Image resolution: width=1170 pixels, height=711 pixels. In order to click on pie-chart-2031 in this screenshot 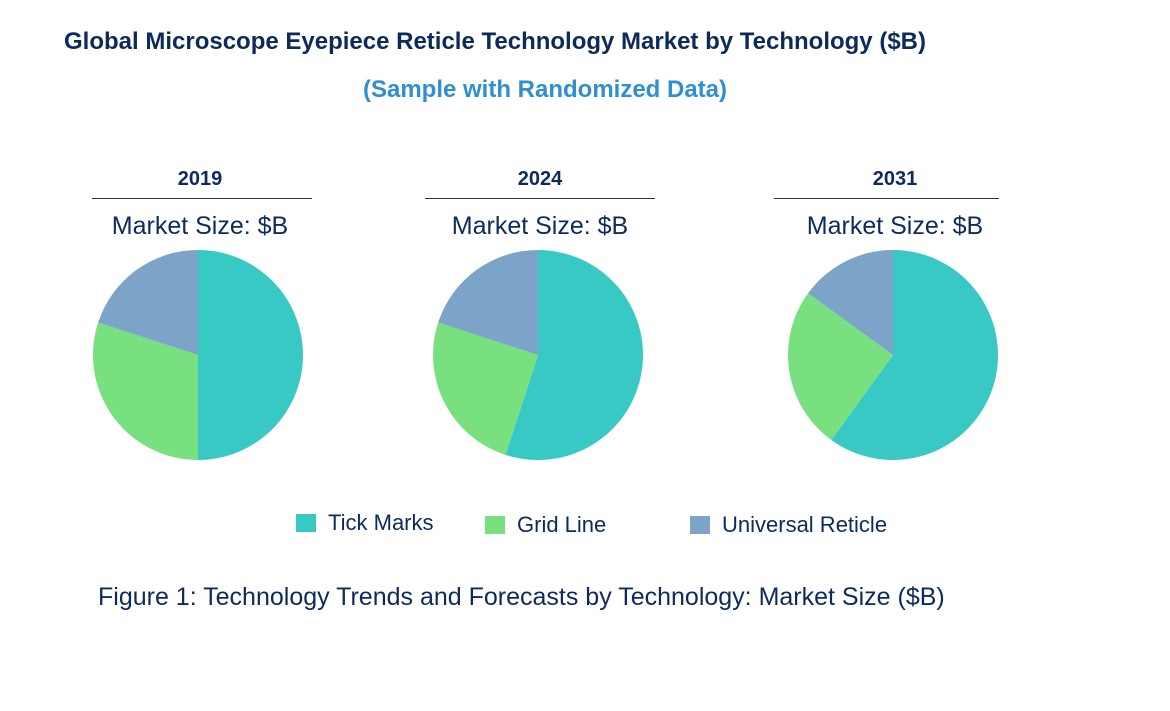, I will do `click(893, 355)`.